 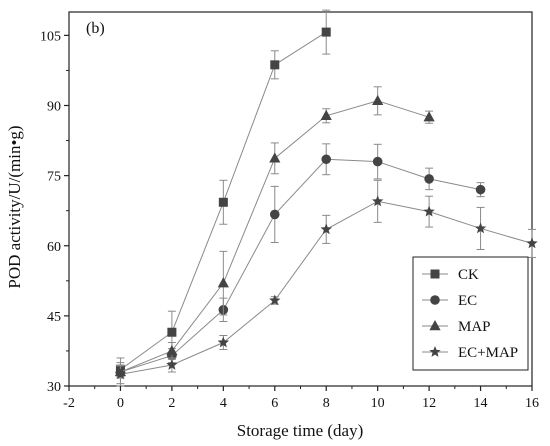 What do you see at coordinates (435, 274) in the screenshot?
I see `legend-marker-ck` at bounding box center [435, 274].